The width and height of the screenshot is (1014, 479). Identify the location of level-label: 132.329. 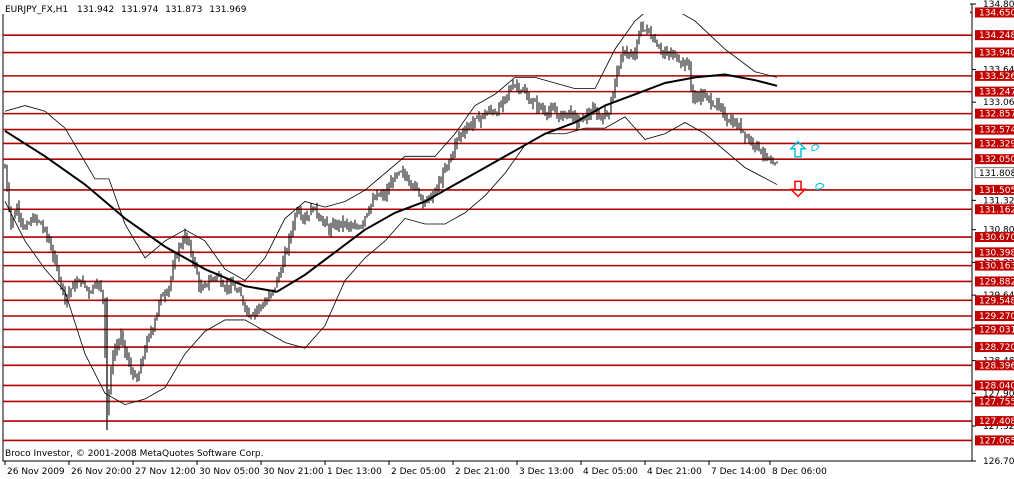
(996, 144).